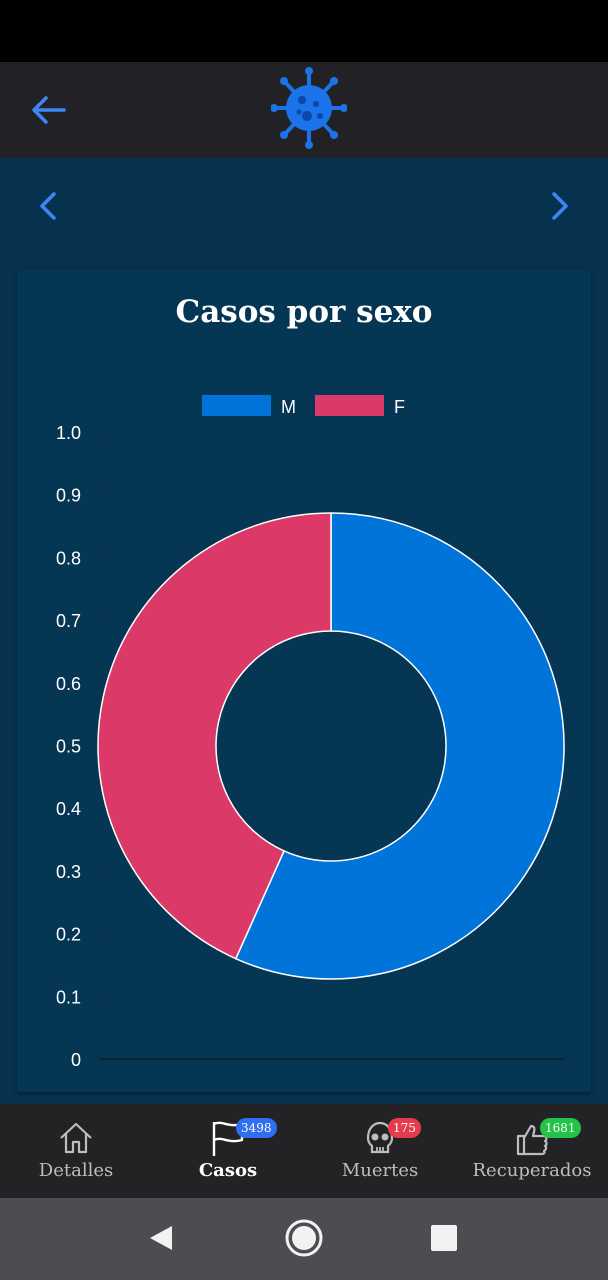 The image size is (608, 1280). What do you see at coordinates (228, 1170) in the screenshot?
I see `nav-label-casos: Casos` at bounding box center [228, 1170].